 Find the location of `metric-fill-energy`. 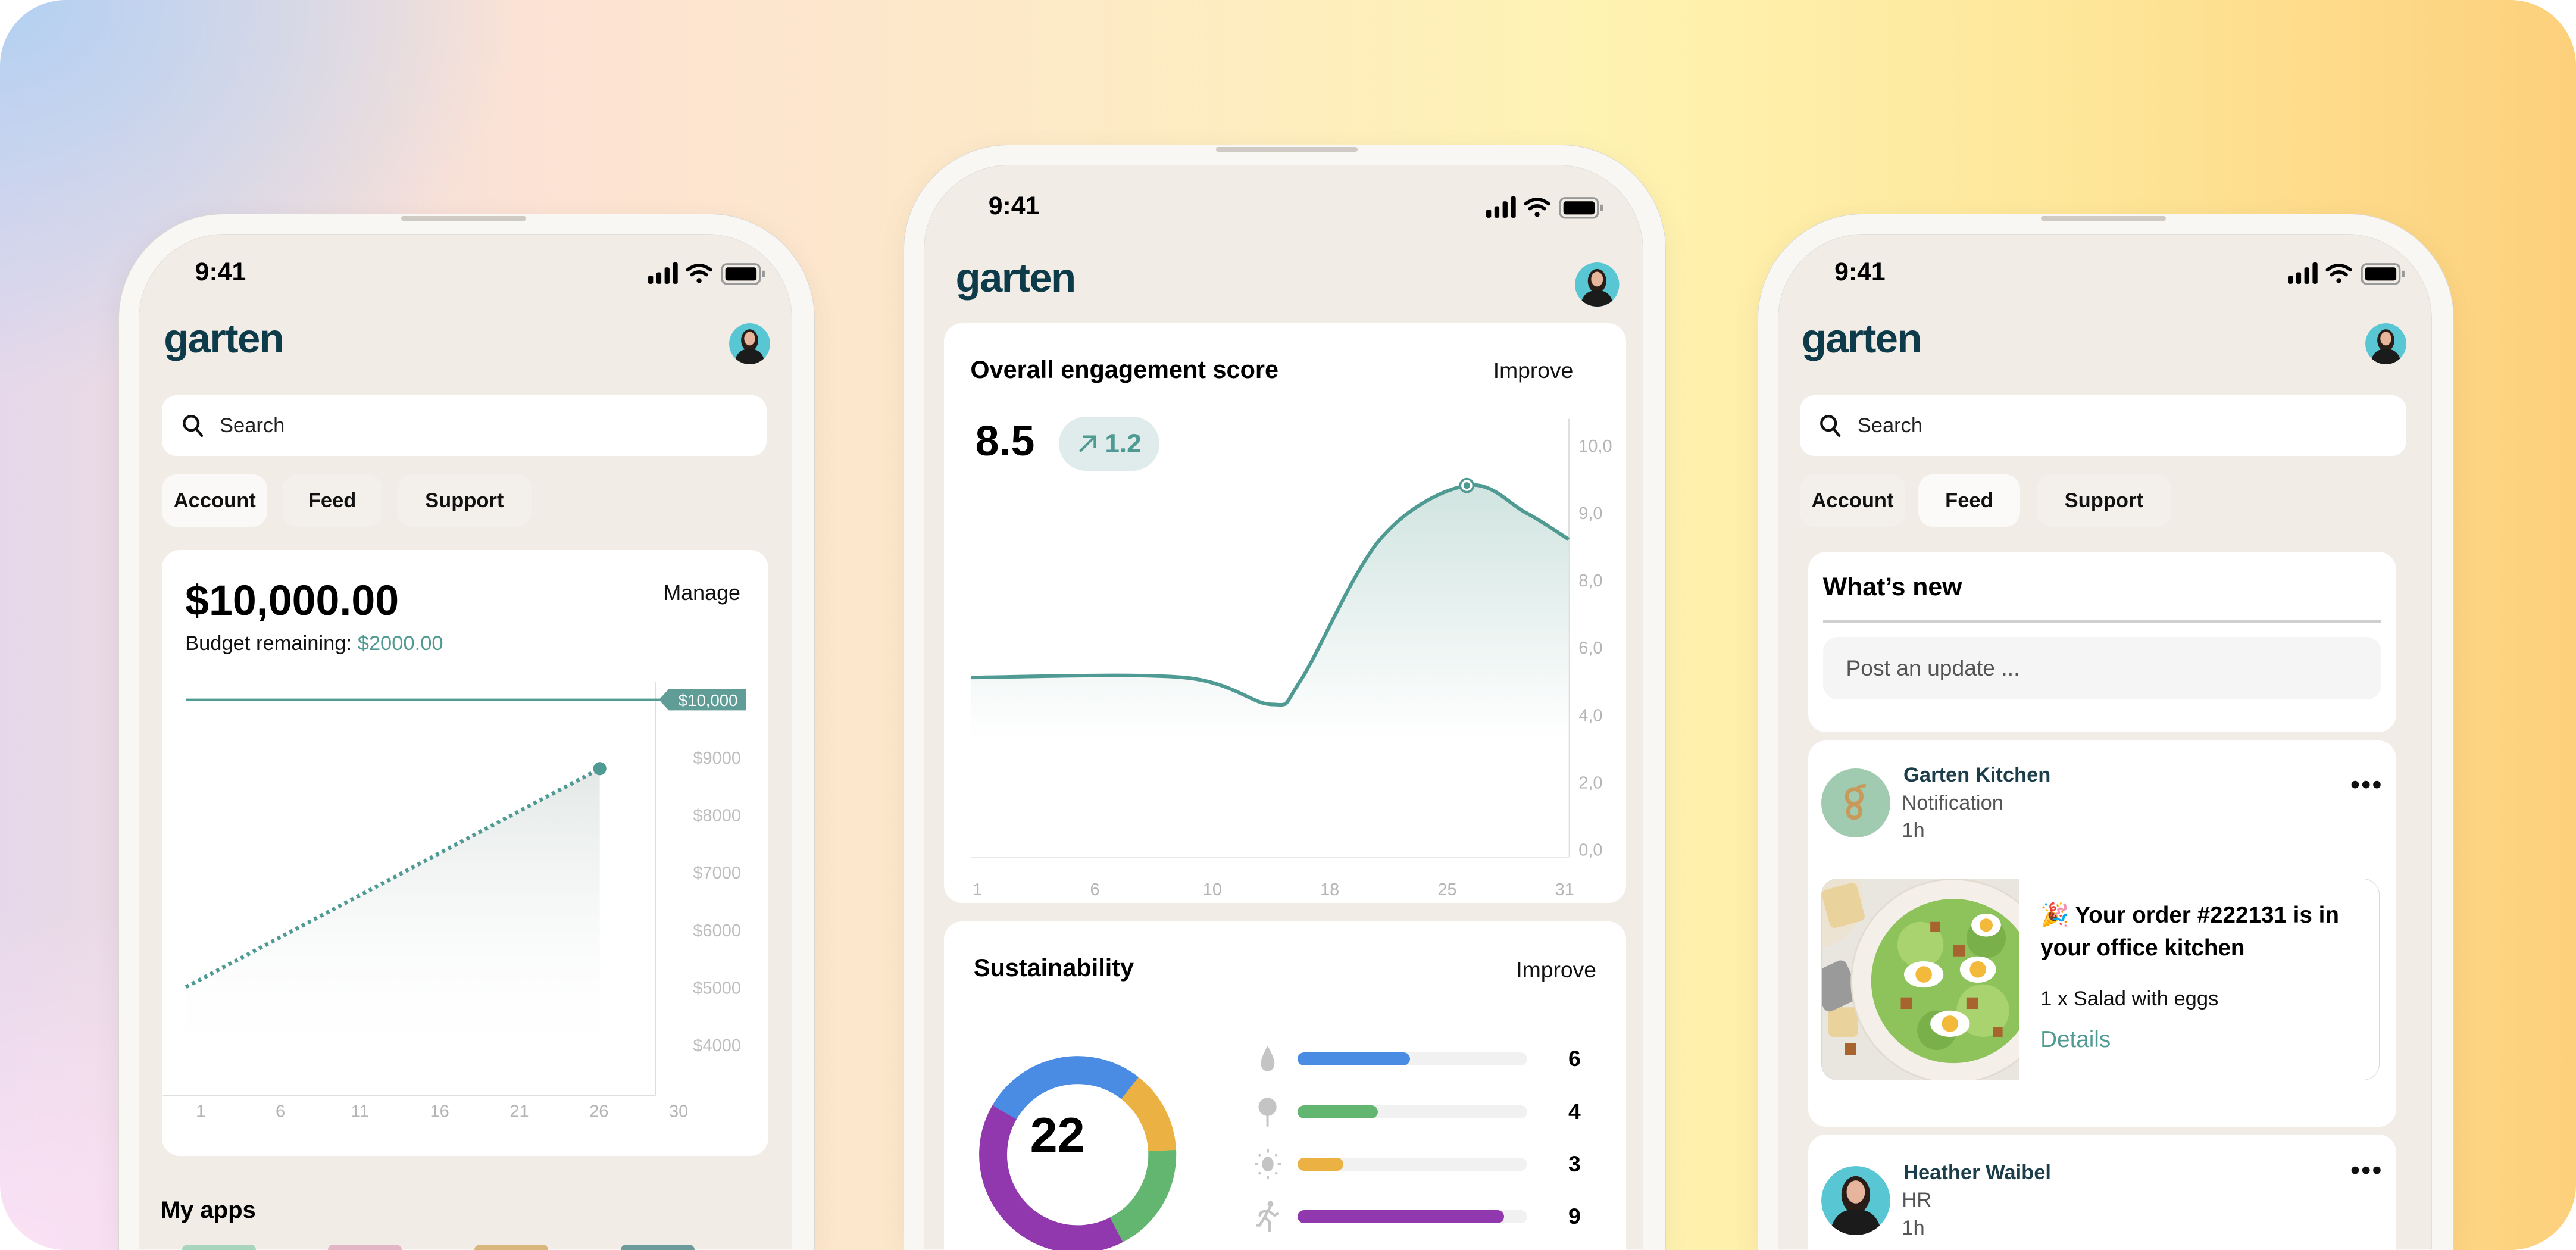

metric-fill-energy is located at coordinates (1320, 1164).